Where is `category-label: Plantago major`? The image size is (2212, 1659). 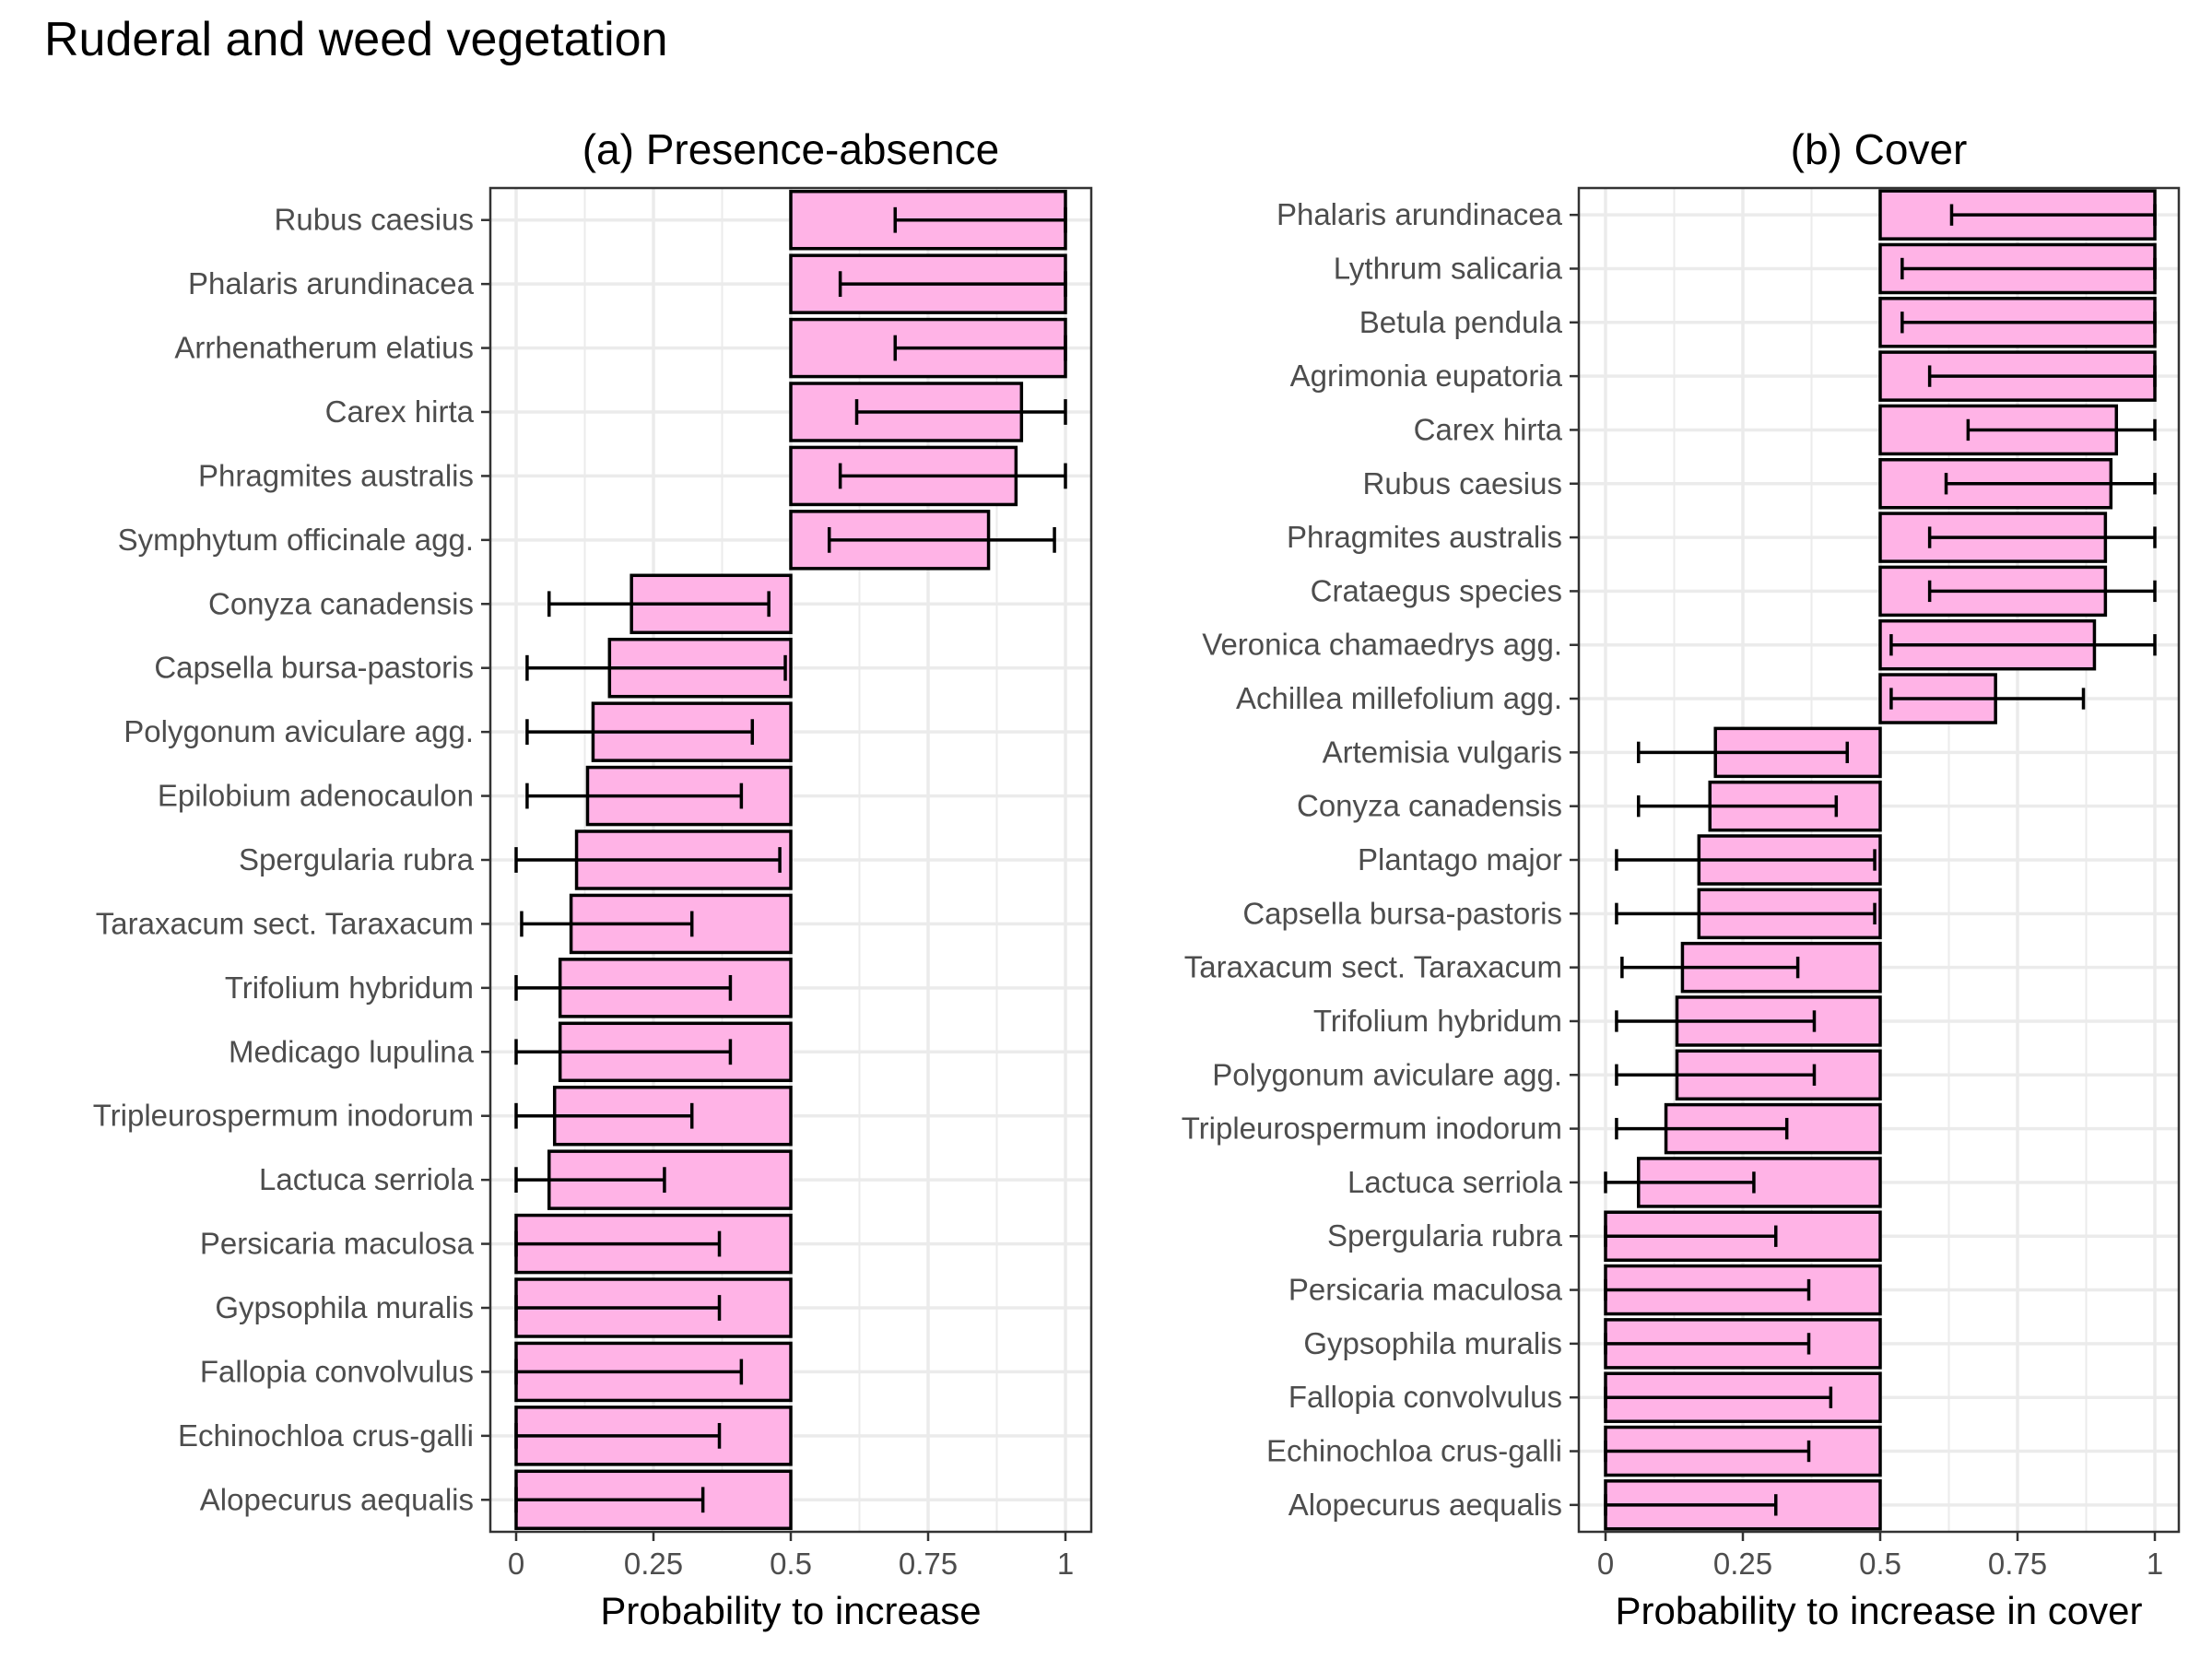 category-label: Plantago major is located at coordinates (1460, 859).